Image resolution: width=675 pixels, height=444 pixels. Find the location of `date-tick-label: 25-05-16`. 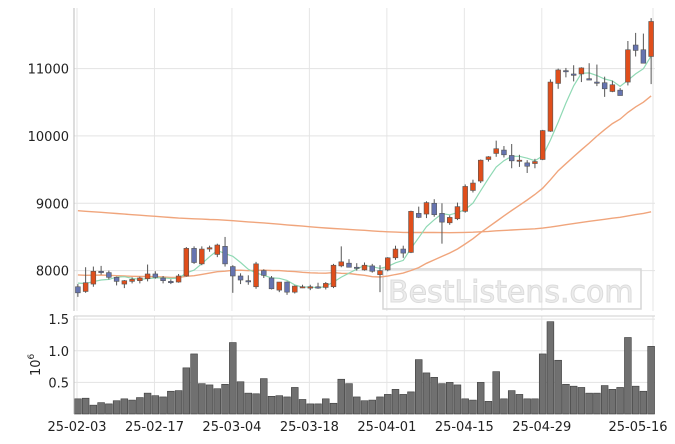

date-tick-label: 25-05-16 is located at coordinates (637, 427).